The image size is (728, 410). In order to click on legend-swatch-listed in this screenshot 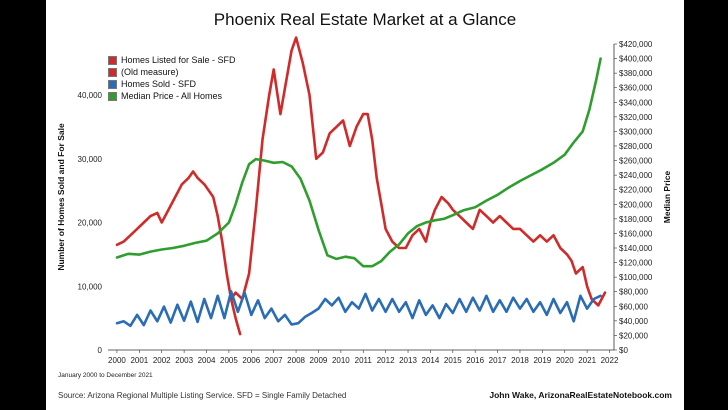, I will do `click(112, 60)`.